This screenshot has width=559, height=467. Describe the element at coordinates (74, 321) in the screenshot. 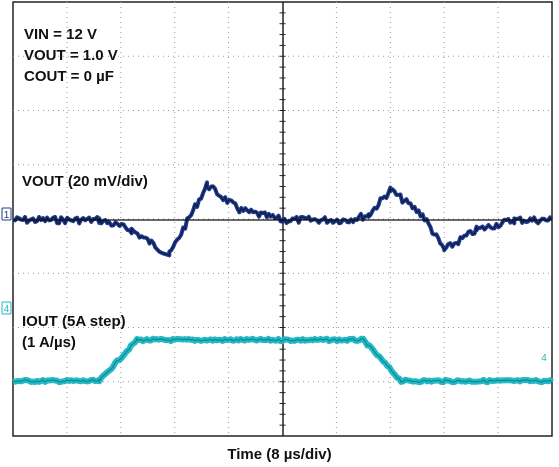

I see `iout-series-label: IOUT (5A step)` at that location.